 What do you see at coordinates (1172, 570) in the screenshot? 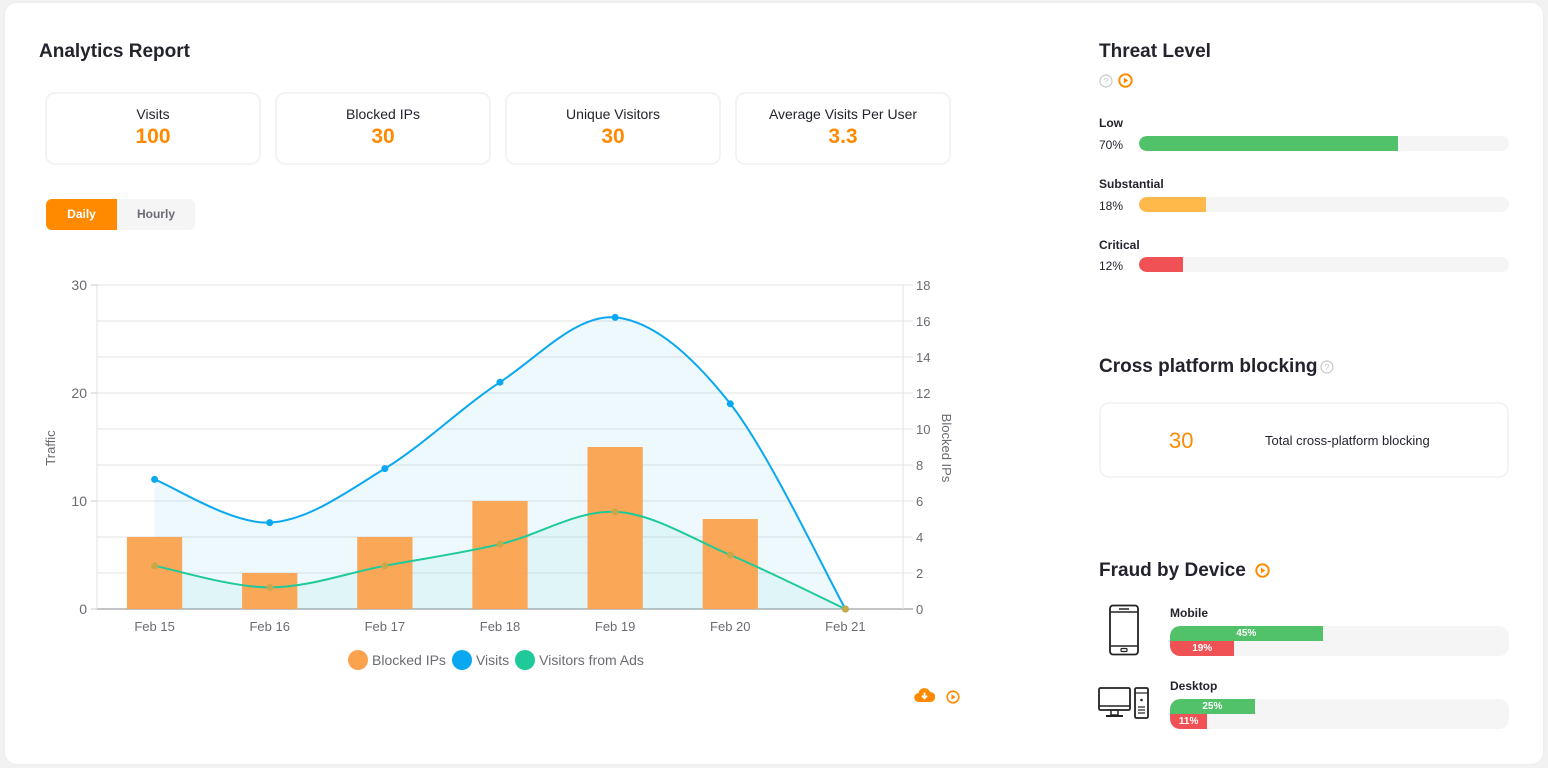
I see `fraud-by-device-title: Fraud by Device` at bounding box center [1172, 570].